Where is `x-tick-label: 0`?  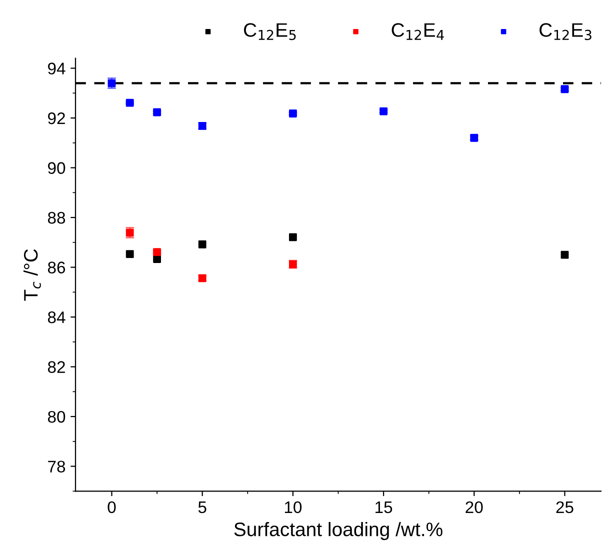 x-tick-label: 0 is located at coordinates (112, 507).